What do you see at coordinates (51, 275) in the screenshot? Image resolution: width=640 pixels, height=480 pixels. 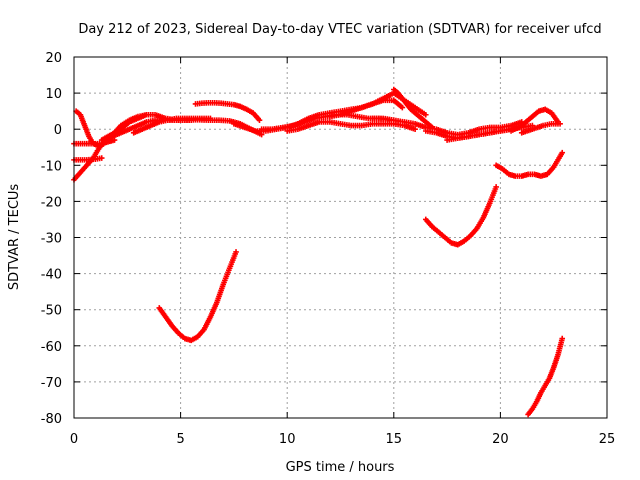 I see `y-tick-label: -40` at bounding box center [51, 275].